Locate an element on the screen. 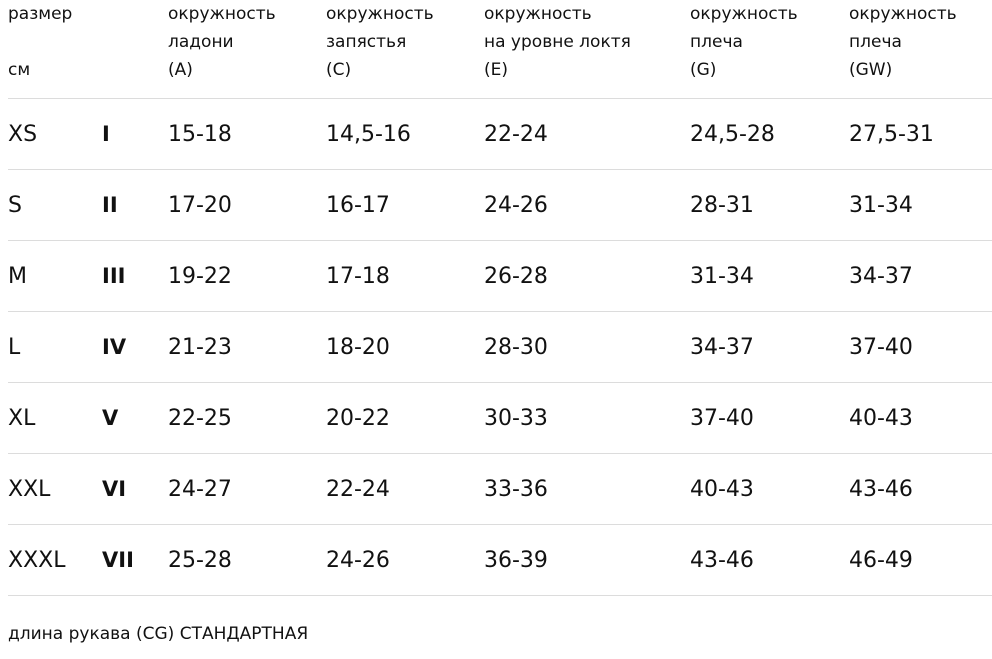 This screenshot has width=992, height=659. size-cell: M is located at coordinates (55, 276).